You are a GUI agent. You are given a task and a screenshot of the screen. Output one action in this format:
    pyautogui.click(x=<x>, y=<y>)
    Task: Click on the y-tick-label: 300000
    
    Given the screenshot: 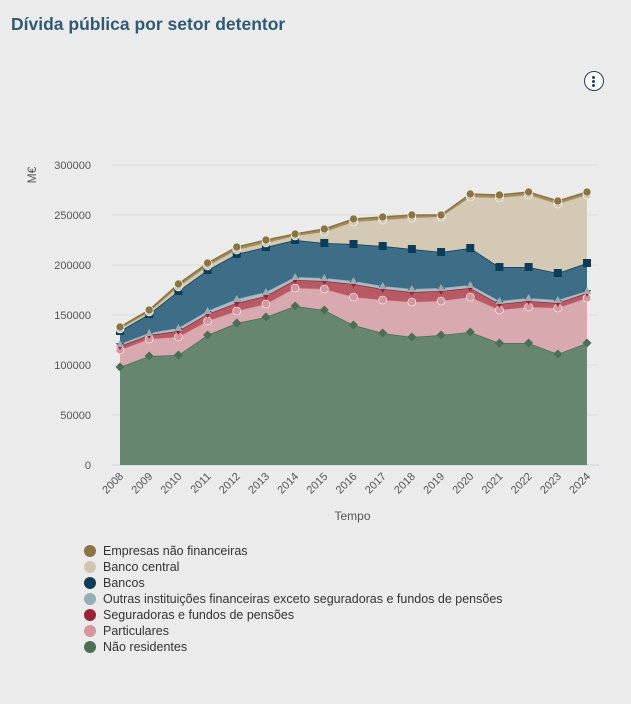 What is the action you would take?
    pyautogui.click(x=72, y=166)
    